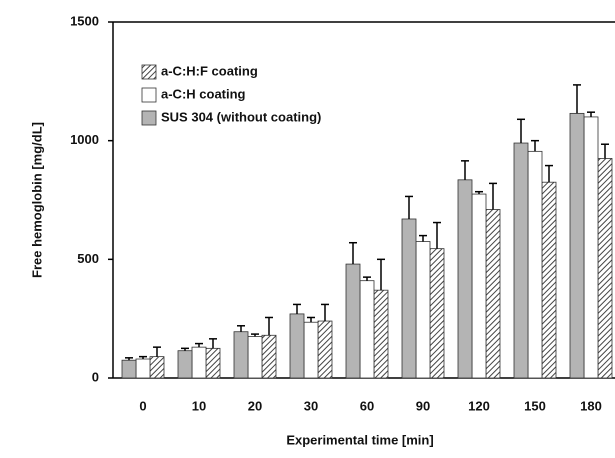 The image size is (615, 458). Describe the element at coordinates (359, 439) in the screenshot. I see `x-axis-label: Experimental time [min]` at that location.